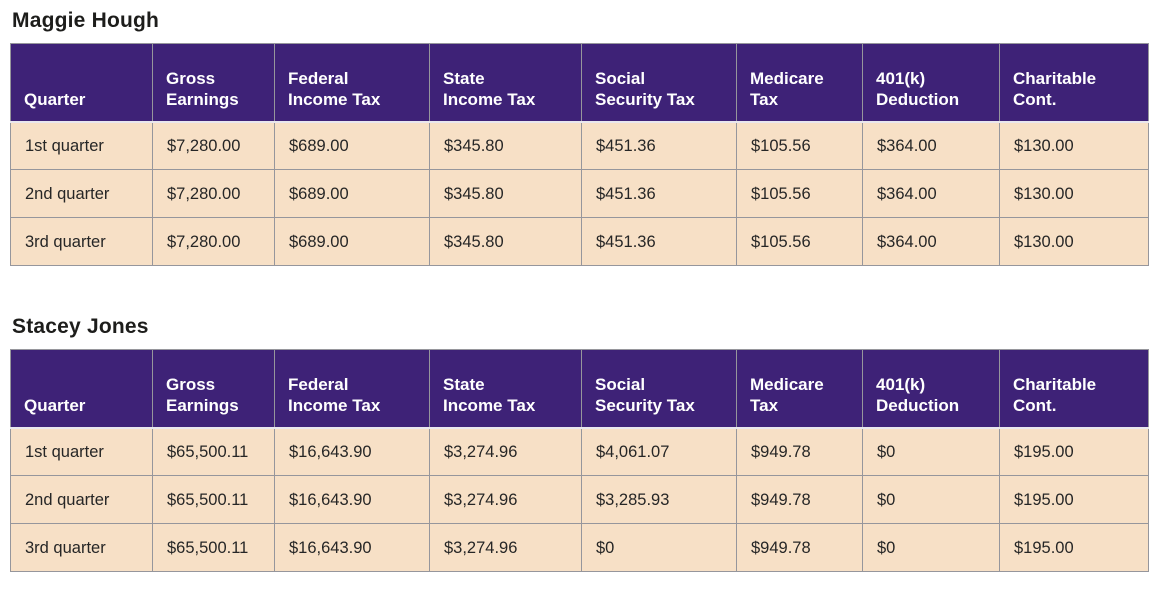 This screenshot has width=1160, height=602. What do you see at coordinates (659, 451) in the screenshot?
I see `social-security-tax-cell: $4,061.07` at bounding box center [659, 451].